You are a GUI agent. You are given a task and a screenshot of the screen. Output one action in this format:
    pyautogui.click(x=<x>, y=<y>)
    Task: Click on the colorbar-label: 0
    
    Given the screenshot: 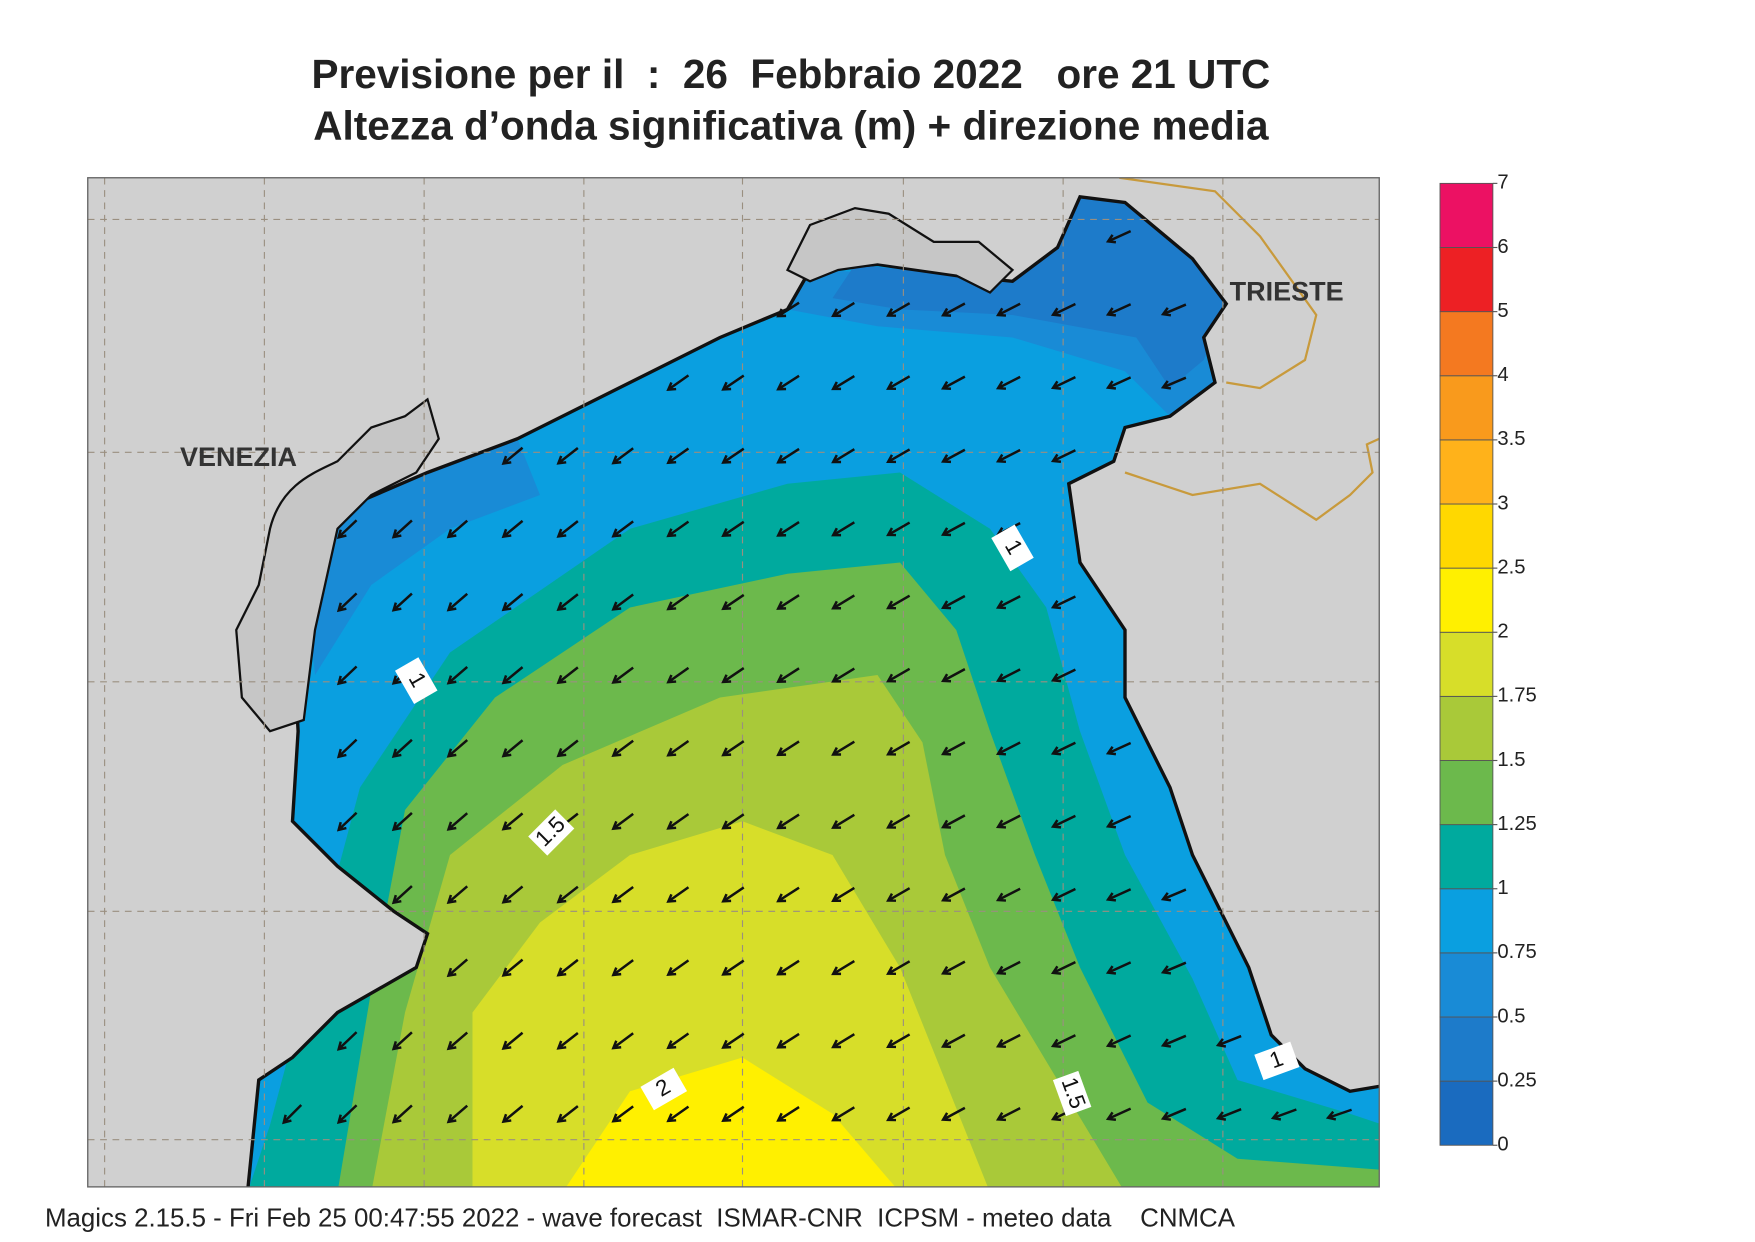 What is the action you would take?
    pyautogui.click(x=1502, y=1145)
    